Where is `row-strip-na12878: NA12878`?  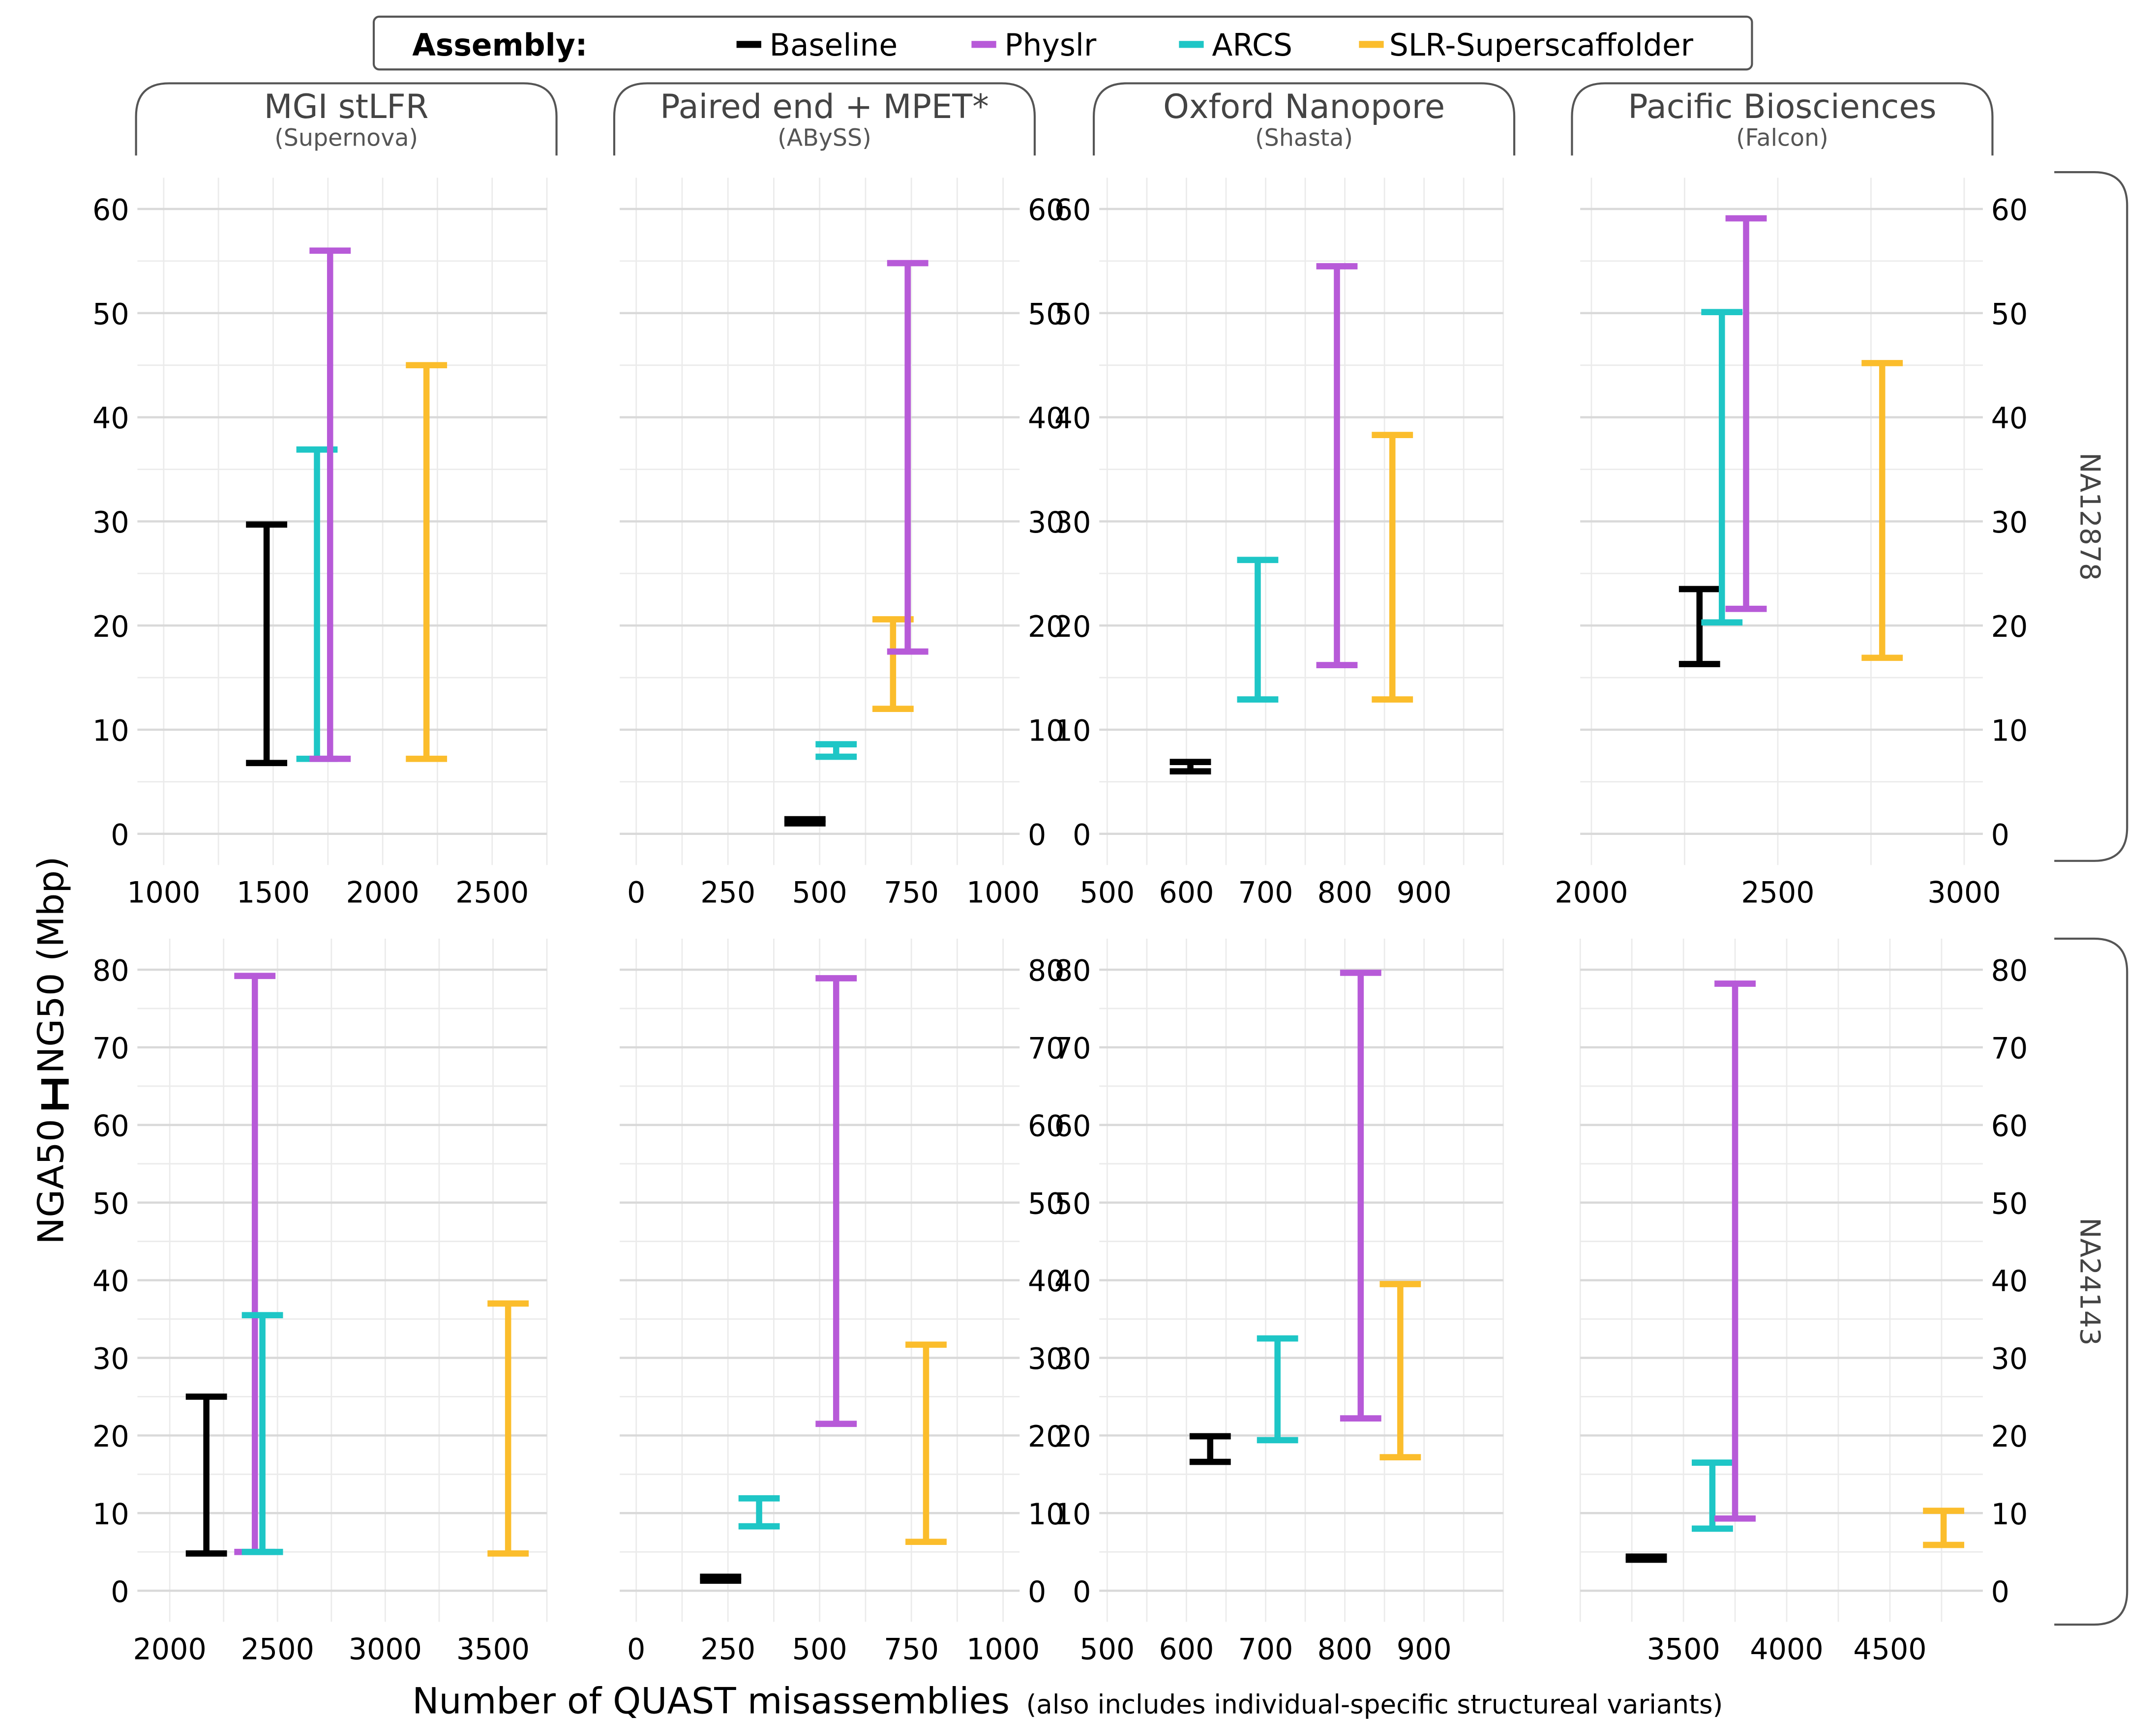 row-strip-na12878: NA12878 is located at coordinates (2091, 516).